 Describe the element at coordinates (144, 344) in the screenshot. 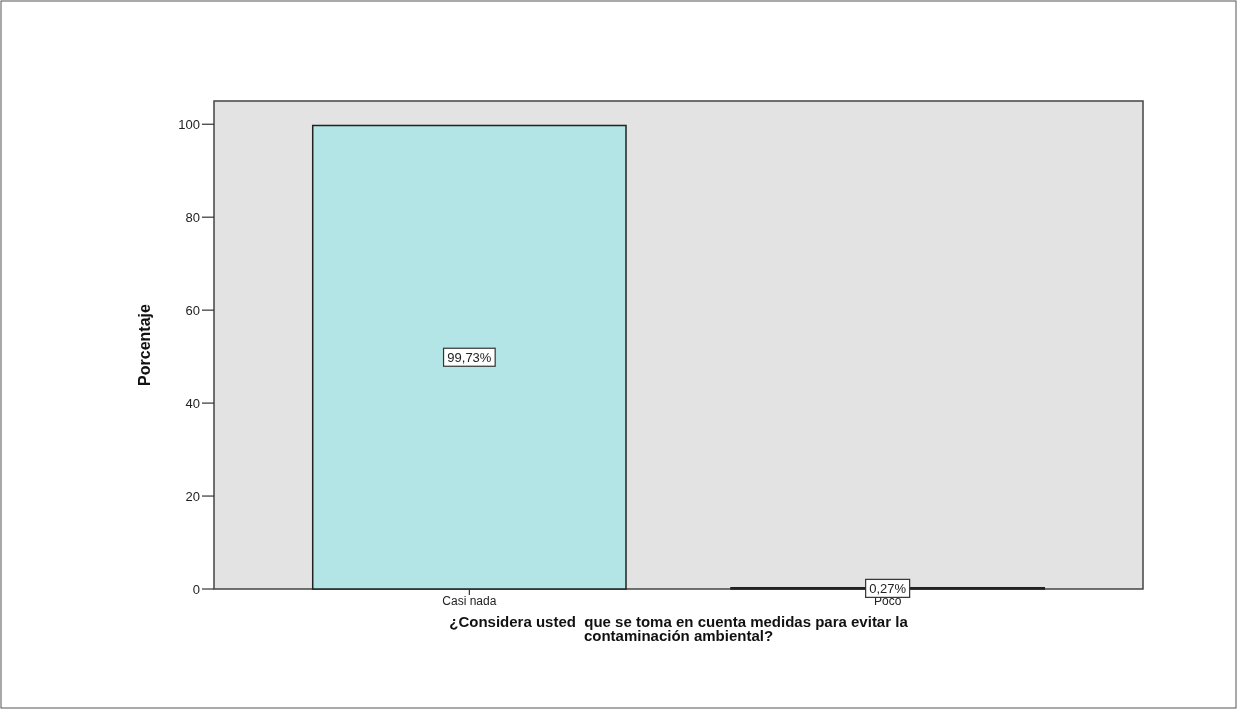

I see `y-axis-title: Porcentaje` at that location.